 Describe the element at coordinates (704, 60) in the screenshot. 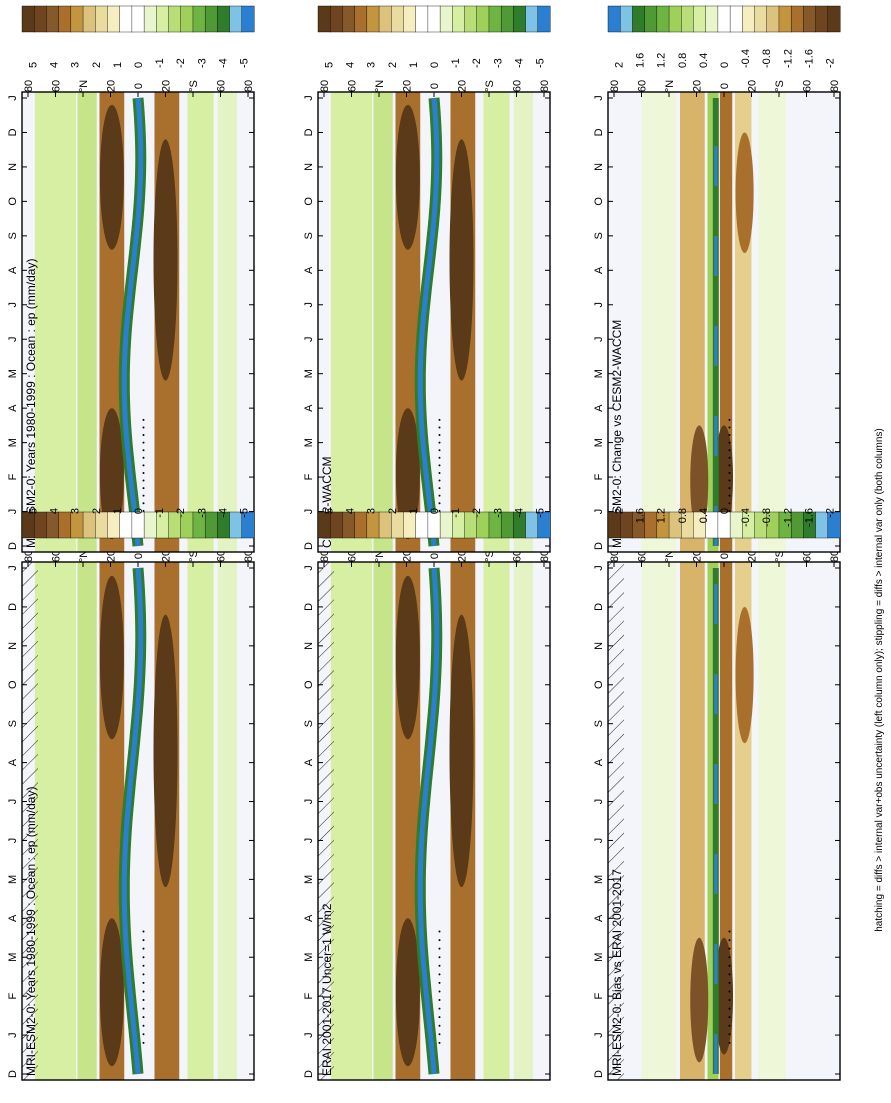

I see `colorbar-label: 0.4` at that location.